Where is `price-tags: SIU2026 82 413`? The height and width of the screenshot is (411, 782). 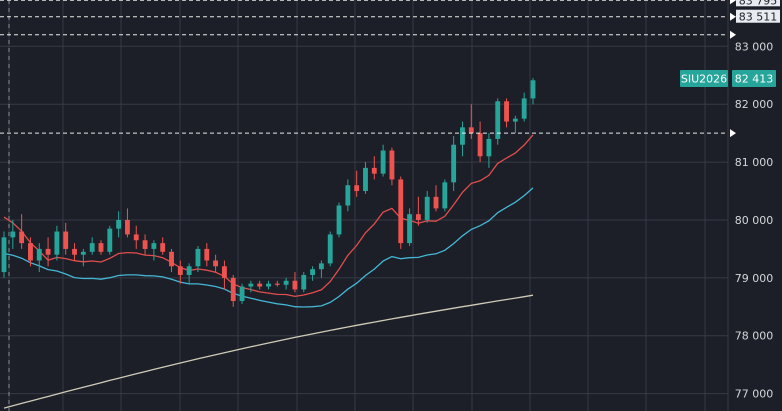 price-tags: SIU2026 82 413 is located at coordinates (728, 78).